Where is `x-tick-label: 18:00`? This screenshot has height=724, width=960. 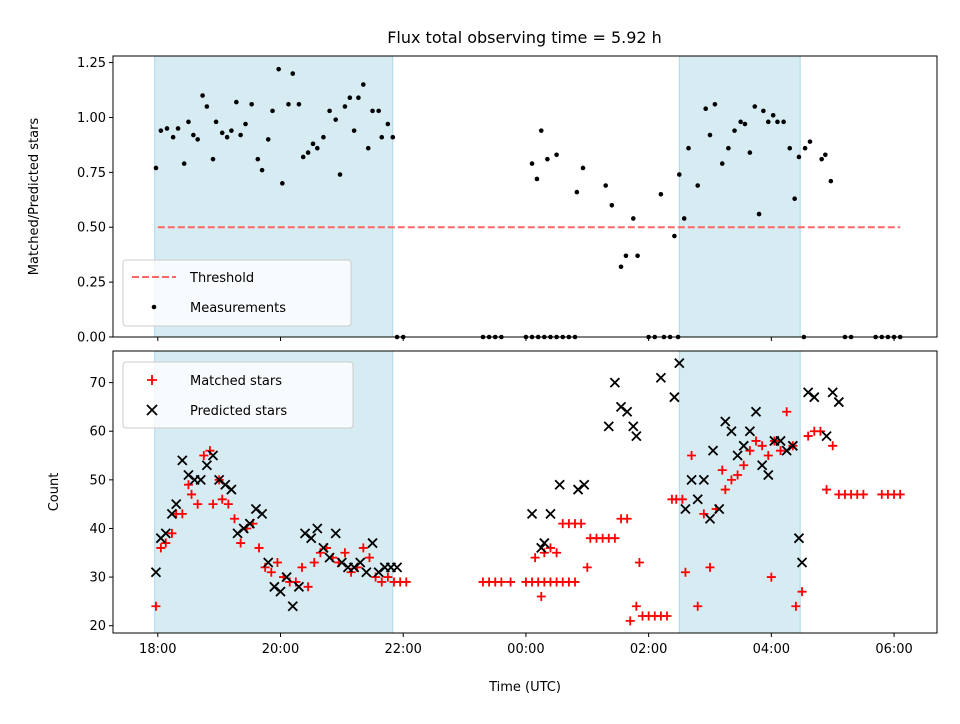 x-tick-label: 18:00 is located at coordinates (157, 649).